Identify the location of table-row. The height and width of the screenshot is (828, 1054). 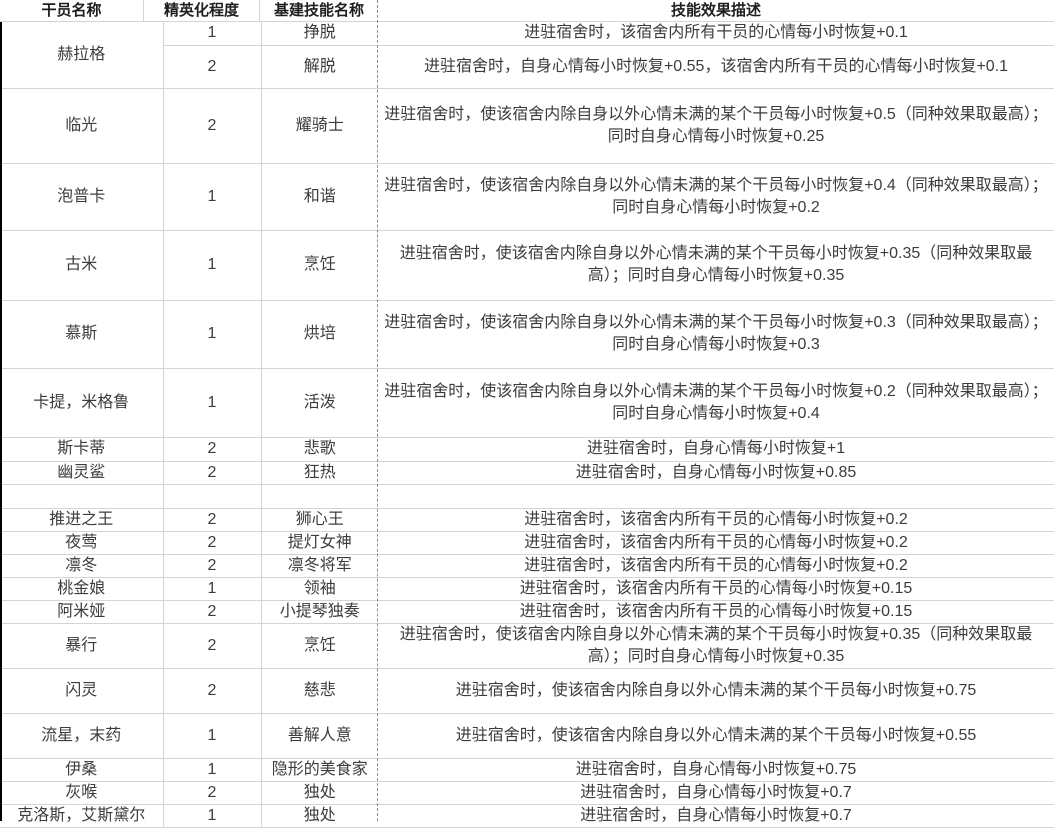
(527, 496).